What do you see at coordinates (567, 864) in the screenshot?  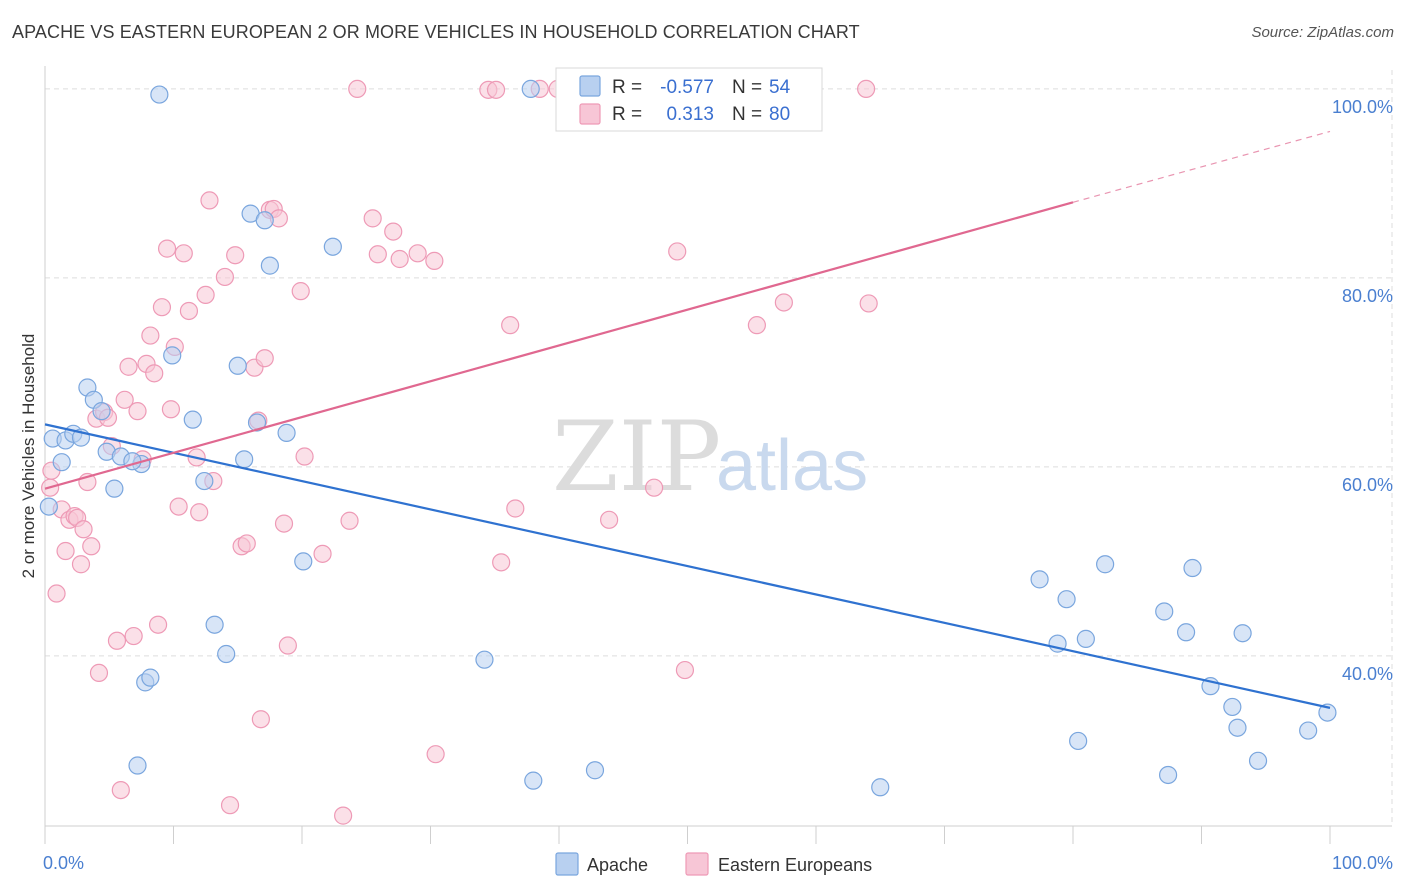 I see `bottom-legend-swatch-apache` at bounding box center [567, 864].